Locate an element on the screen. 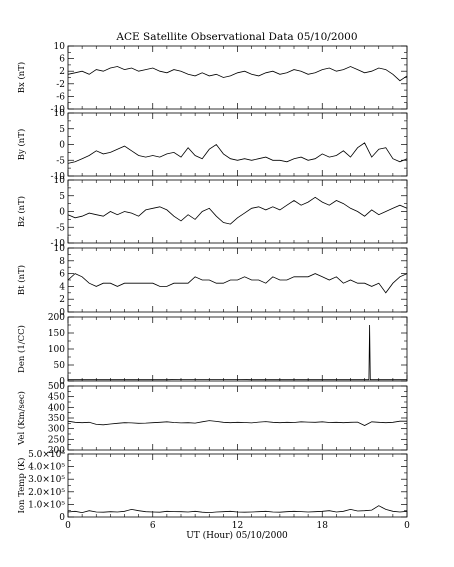 This screenshot has width=454, height=567. temp-frame is located at coordinates (237, 485).